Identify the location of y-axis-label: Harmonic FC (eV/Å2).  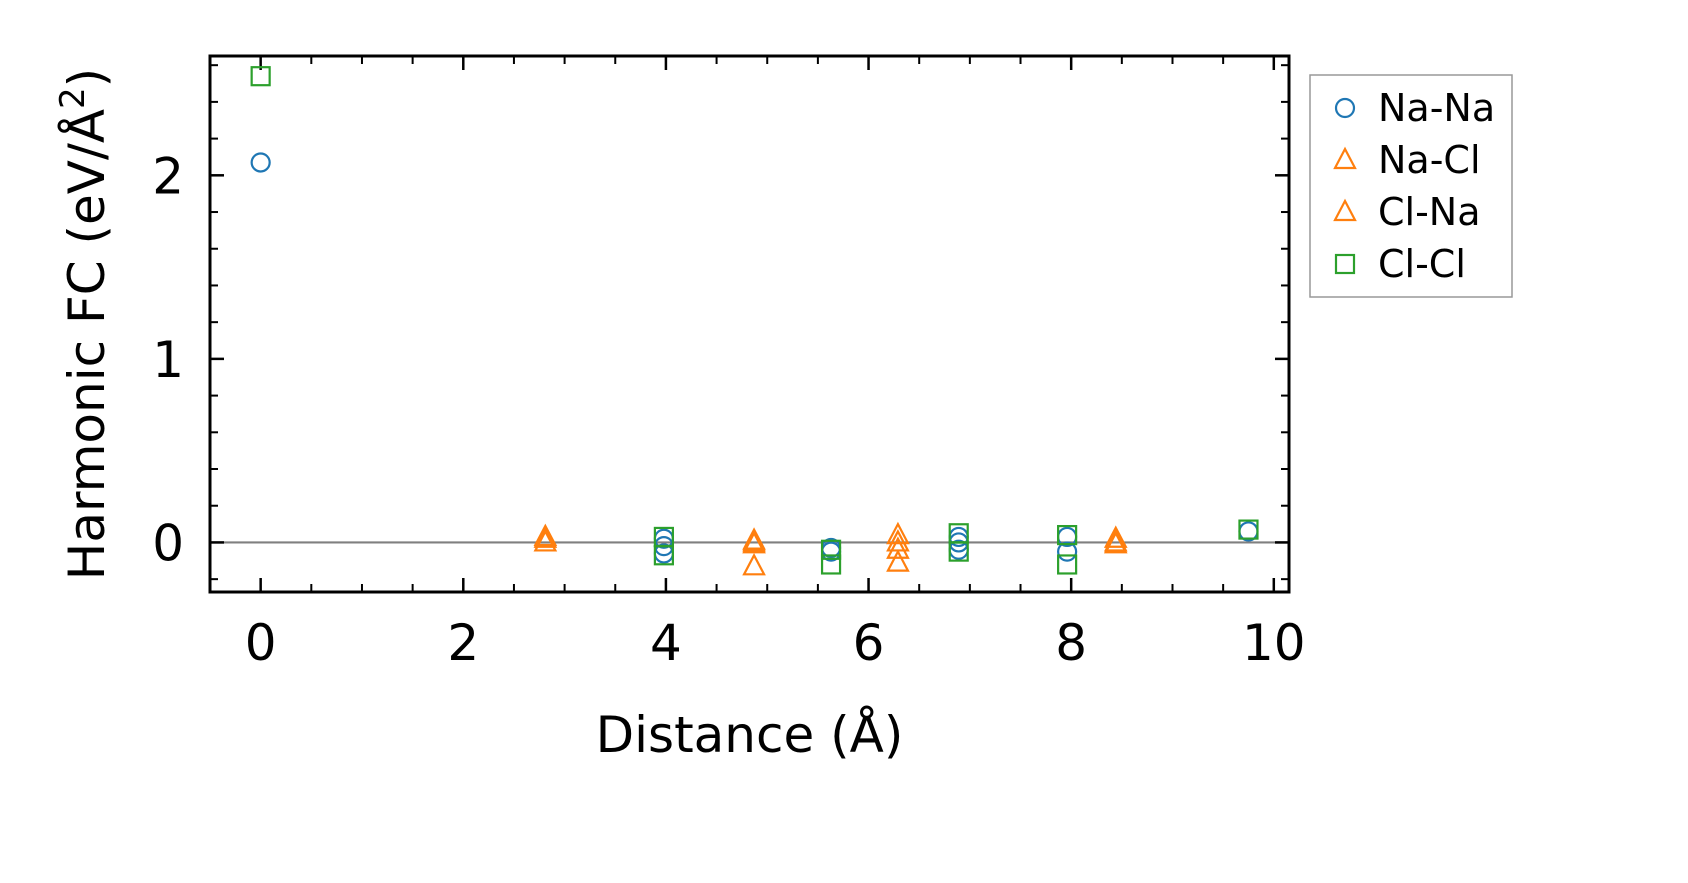
(84, 324).